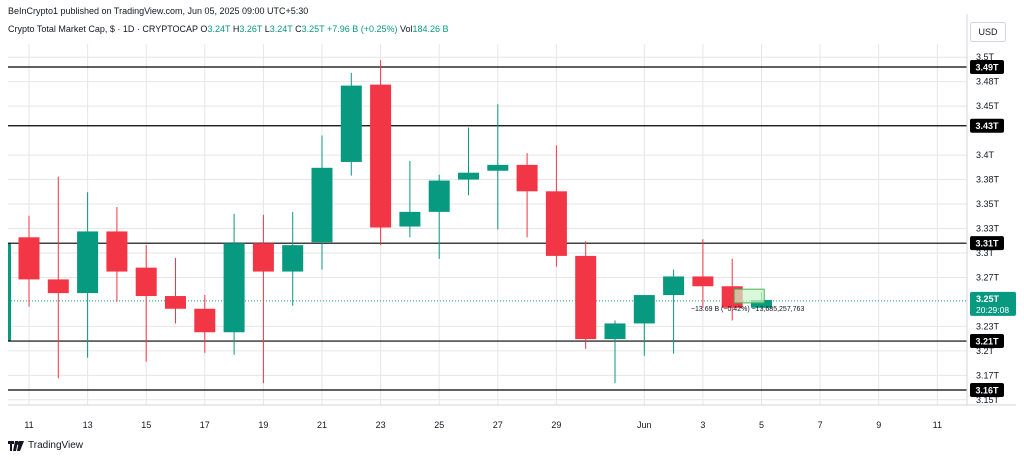 This screenshot has width=1024, height=460. Describe the element at coordinates (16, 445) in the screenshot. I see `tradingview-logo-icon` at that location.